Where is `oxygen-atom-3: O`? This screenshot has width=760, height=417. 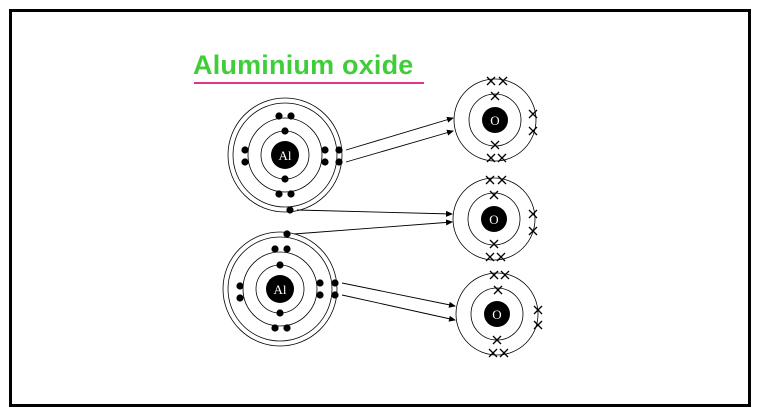 oxygen-atom-3: O is located at coordinates (499, 314).